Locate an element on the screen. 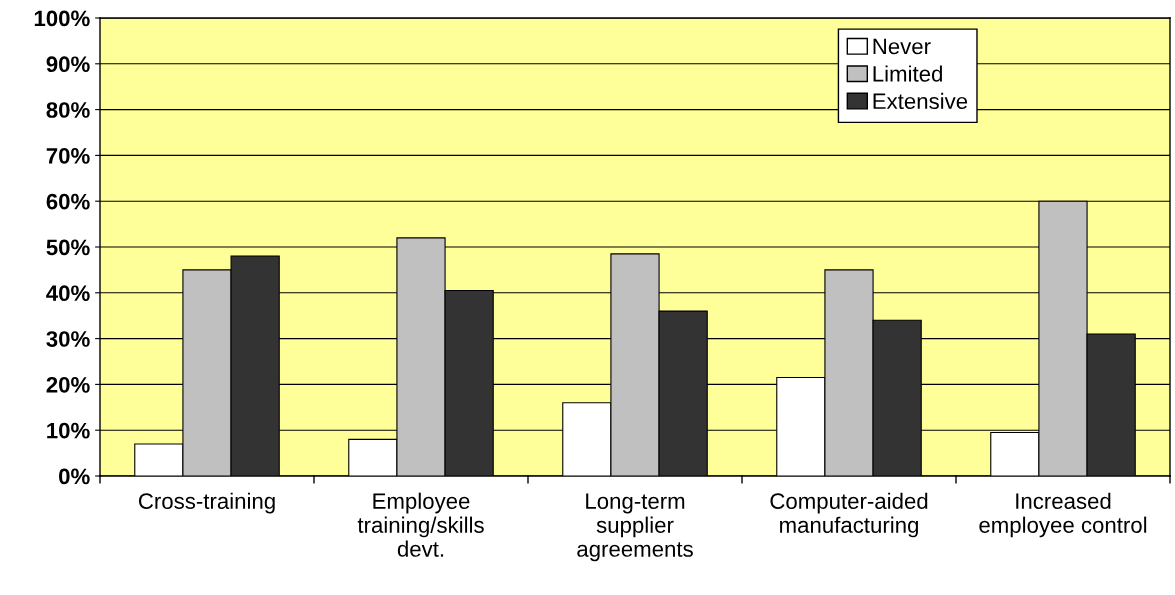 The height and width of the screenshot is (595, 1175). y-tick-label: 20% is located at coordinates (68, 384).